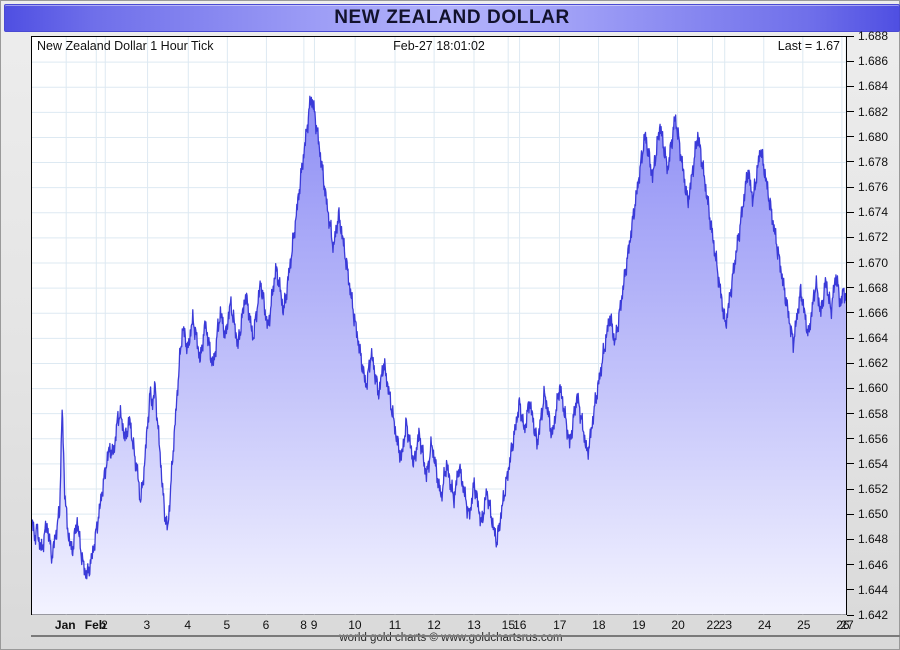 The width and height of the screenshot is (900, 650). What do you see at coordinates (873, 615) in the screenshot?
I see `y-axis-tick-label: 1.642` at bounding box center [873, 615].